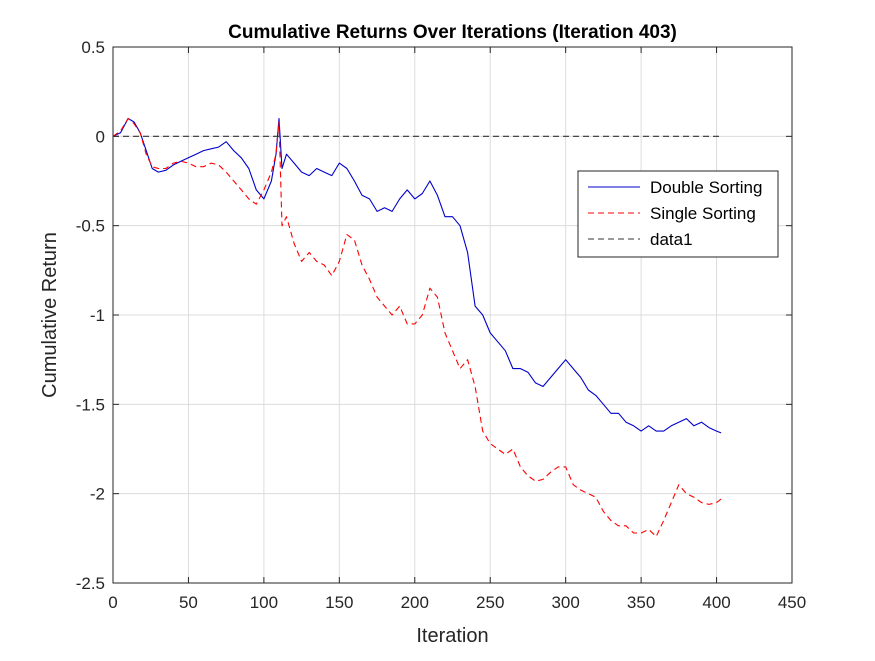  I want to click on x-tick-label: 100, so click(264, 602).